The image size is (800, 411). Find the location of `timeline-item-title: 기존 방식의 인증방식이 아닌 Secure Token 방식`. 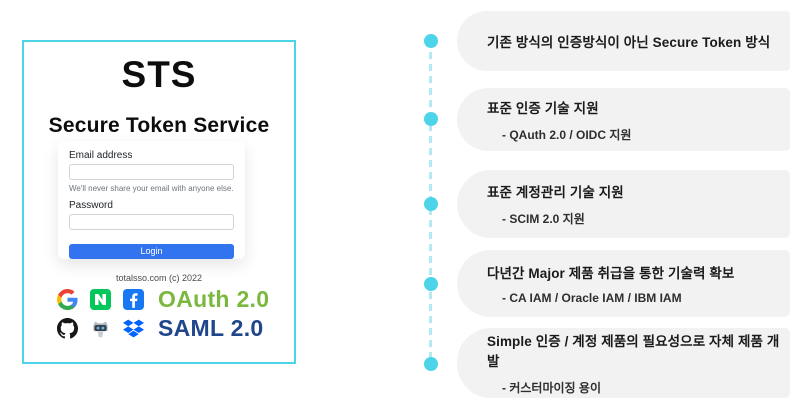

timeline-item-title: 기존 방식의 인증방식이 아닌 Secure Token 방식 is located at coordinates (629, 42).